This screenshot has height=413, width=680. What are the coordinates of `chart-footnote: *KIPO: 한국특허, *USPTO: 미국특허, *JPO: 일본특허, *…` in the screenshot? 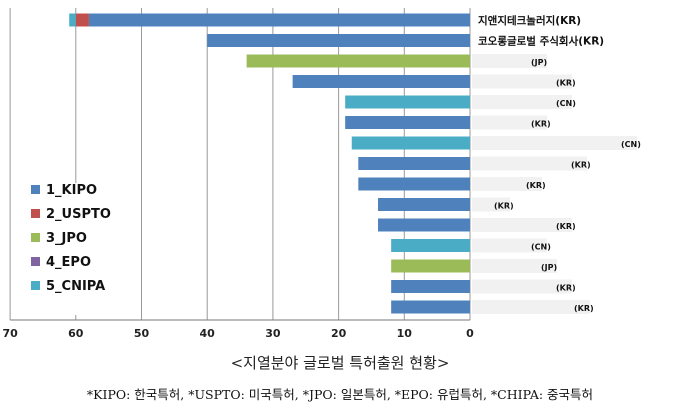 It's located at (340, 394).